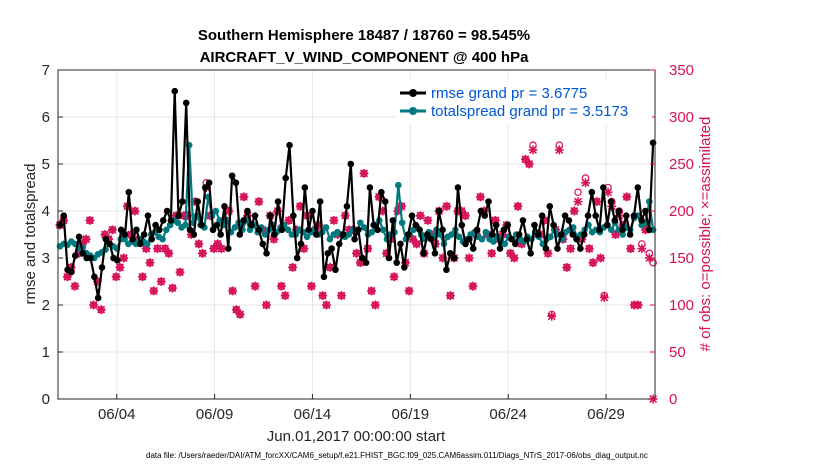 The image size is (830, 470). I want to click on tick-label-left: 2, so click(46, 305).